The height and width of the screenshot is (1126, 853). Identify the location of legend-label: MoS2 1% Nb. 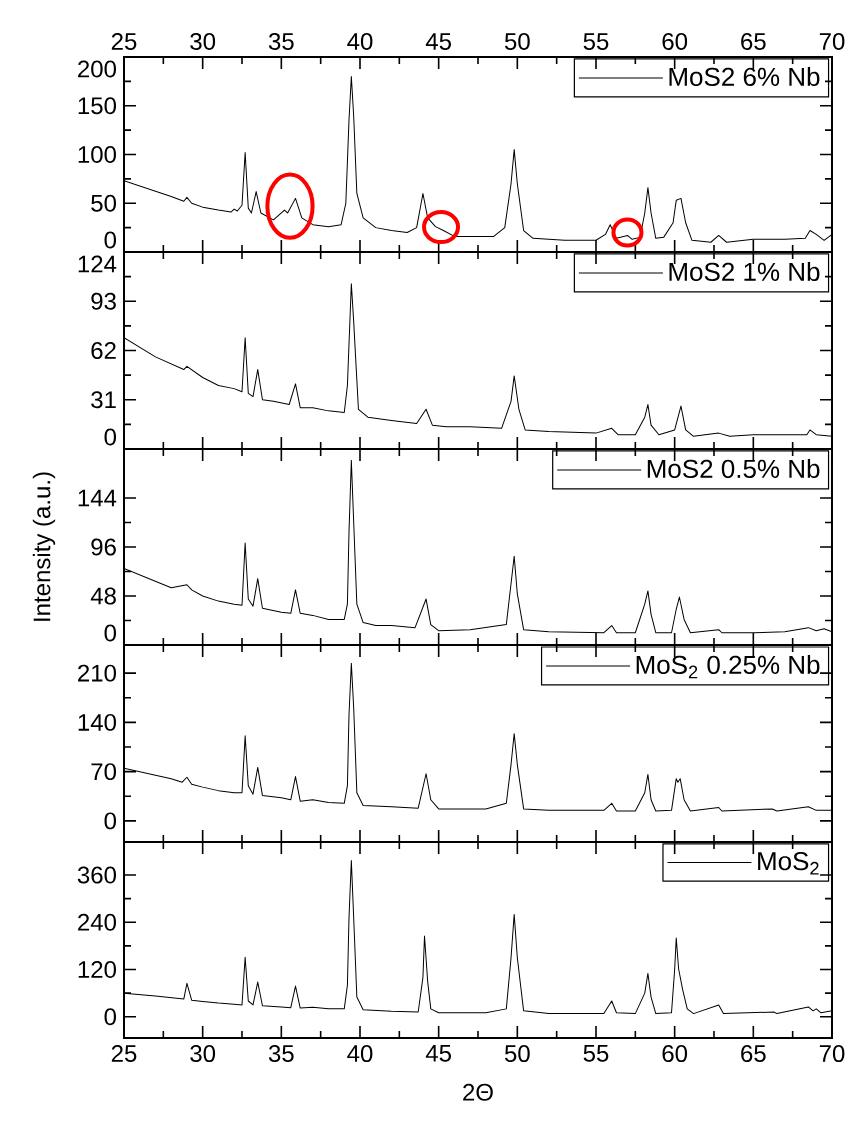
(744, 271).